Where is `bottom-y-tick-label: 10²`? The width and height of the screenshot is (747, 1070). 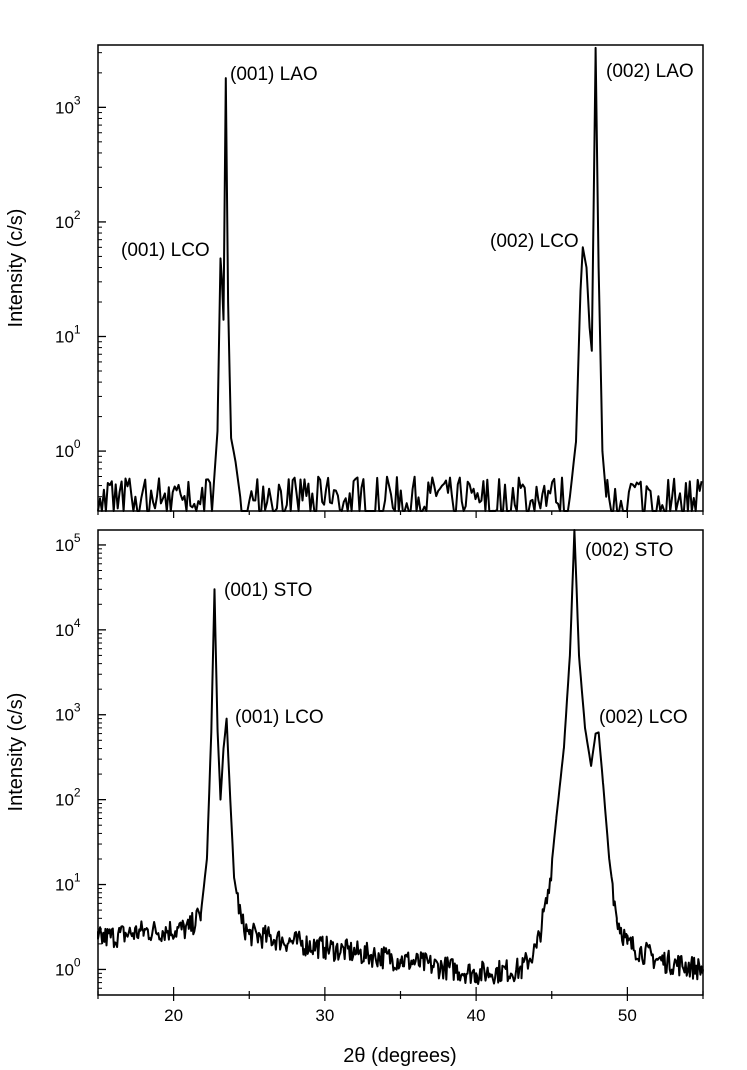
bottom-y-tick-label: 10² is located at coordinates (68, 798).